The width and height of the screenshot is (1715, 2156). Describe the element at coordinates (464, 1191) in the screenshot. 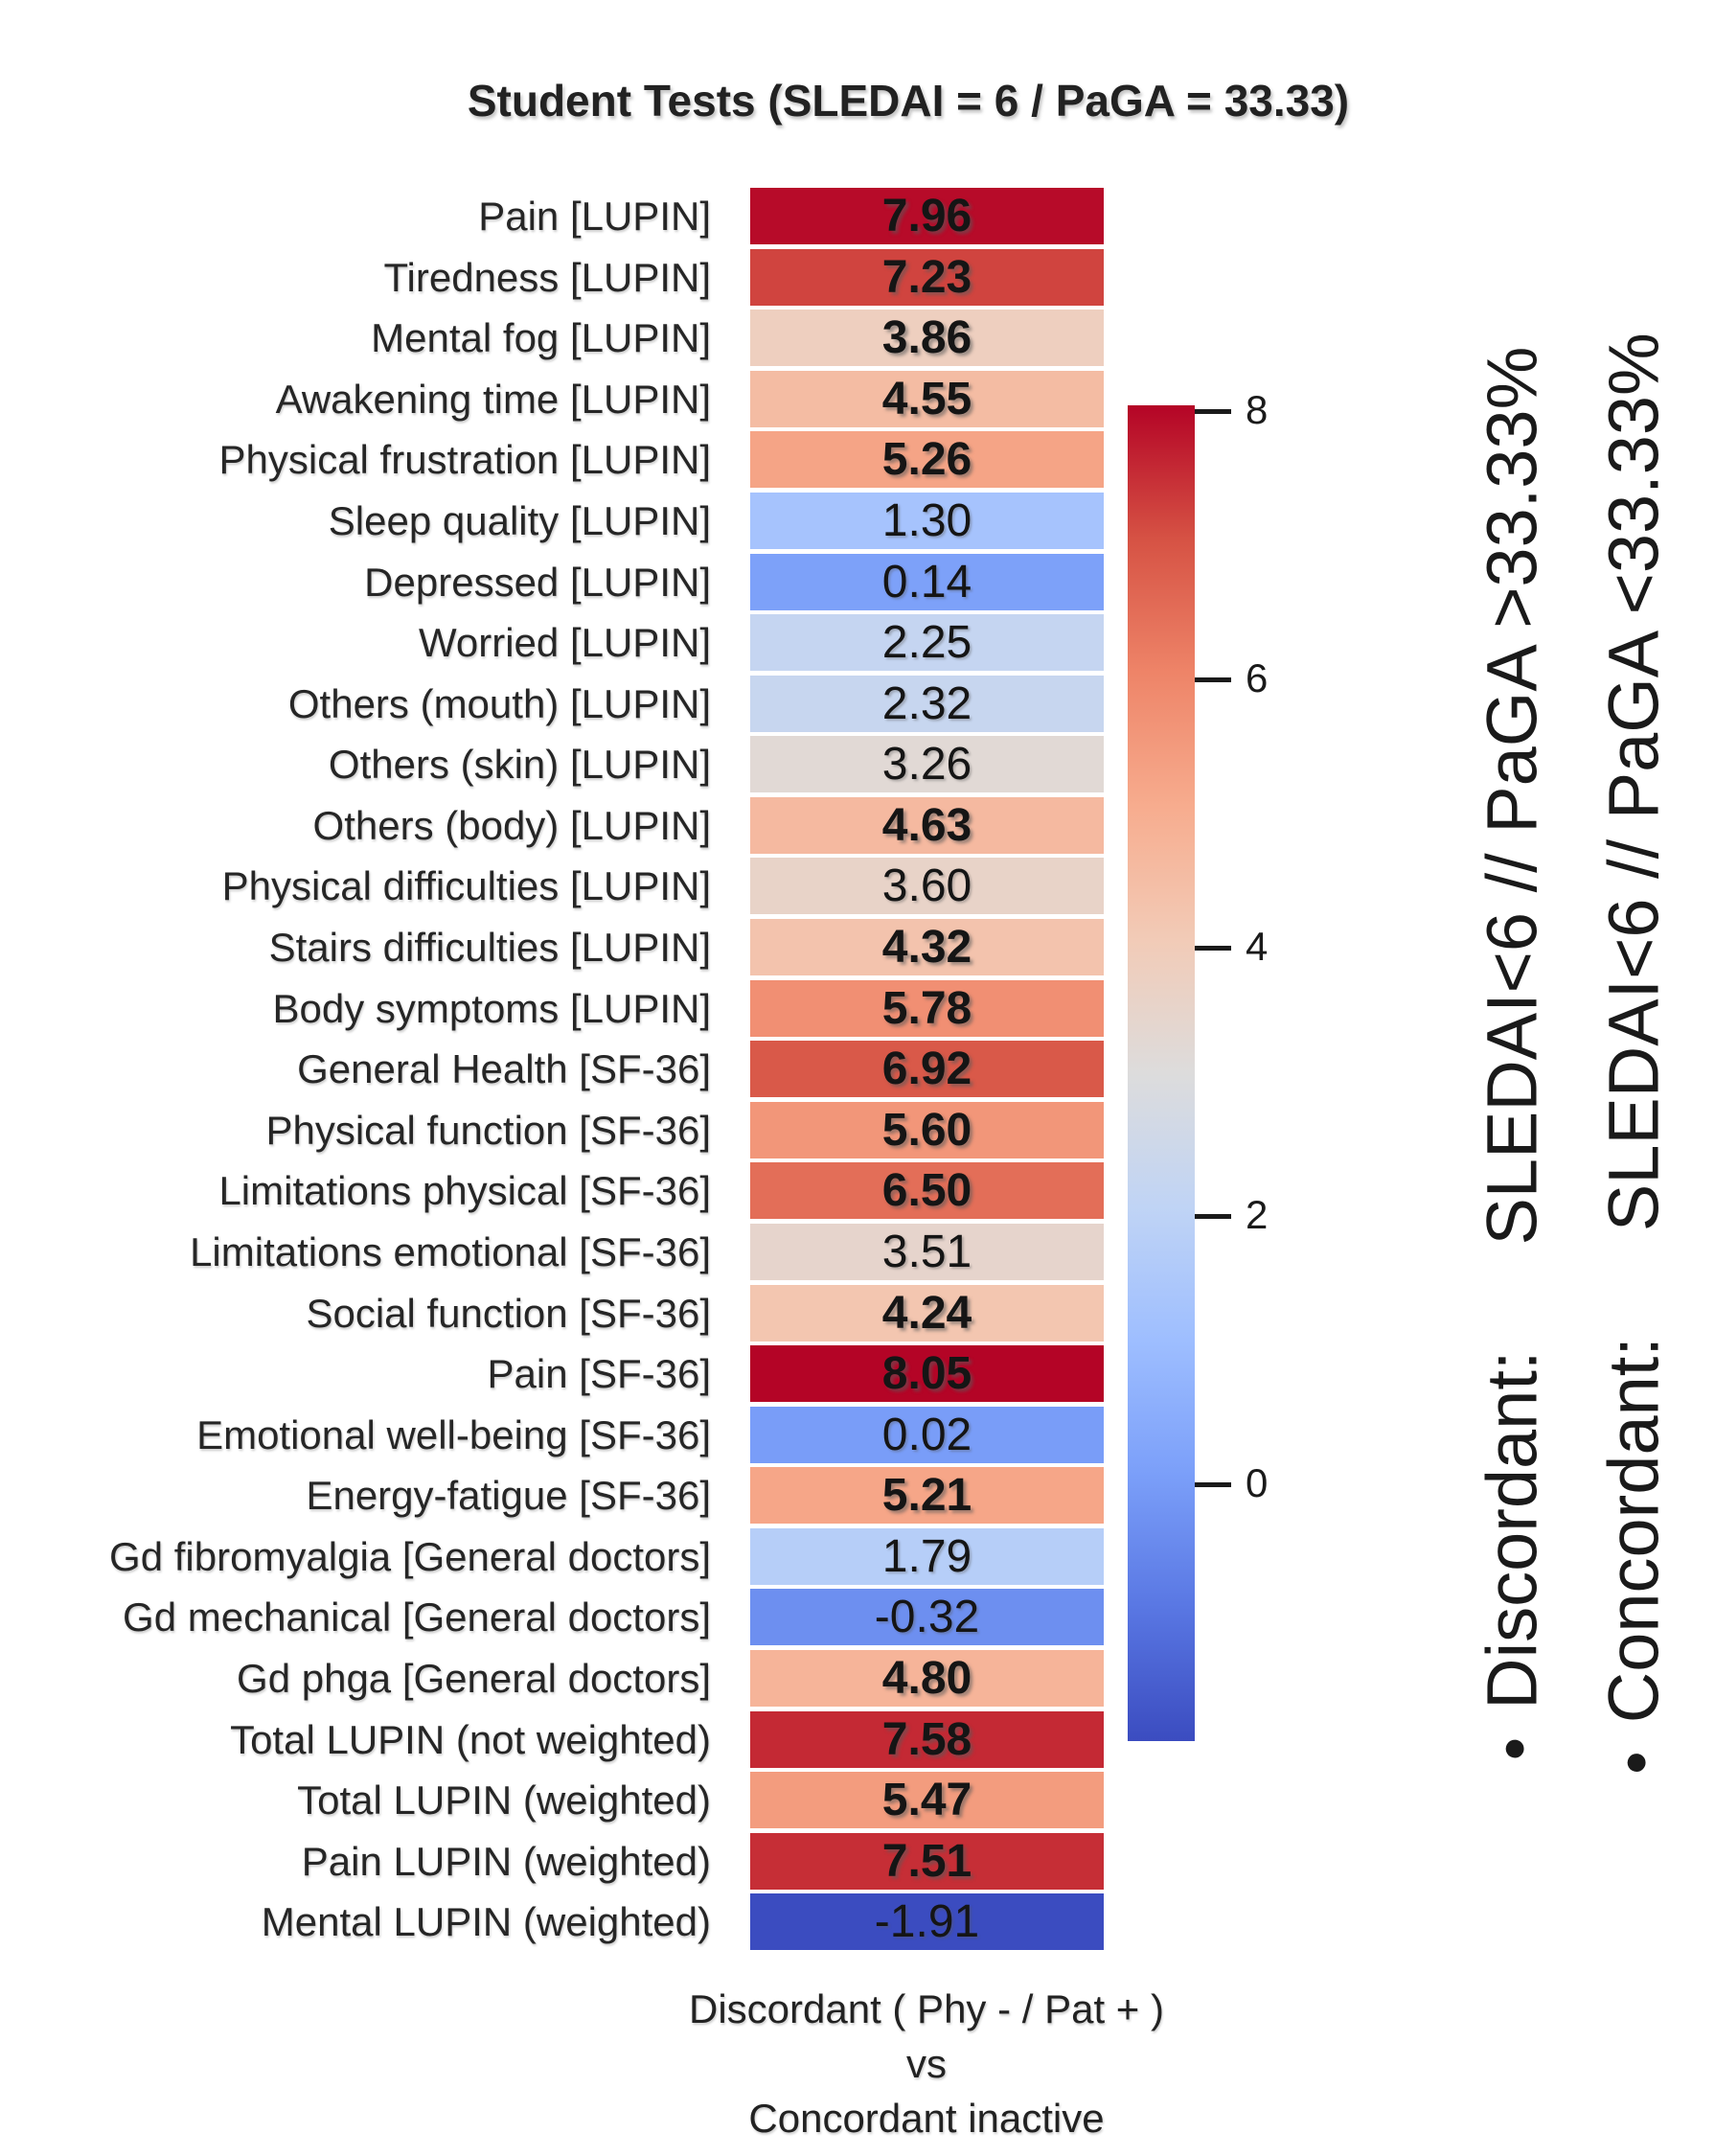

I see `row-label: Limitations physical [SF-36]` at that location.